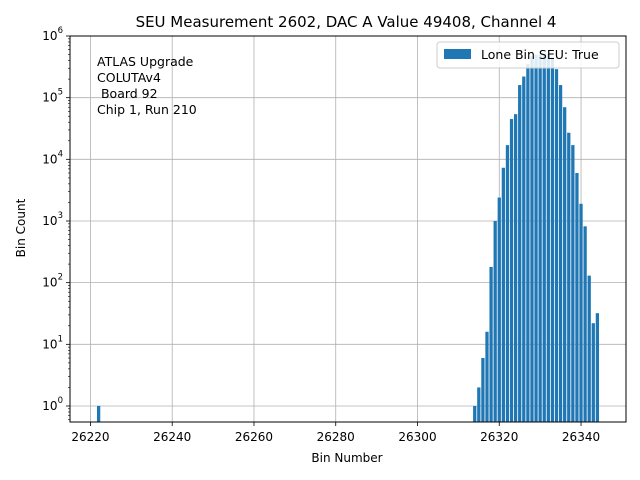 The width and height of the screenshot is (640, 480). Describe the element at coordinates (457, 54) in the screenshot. I see `legend-swatch` at that location.